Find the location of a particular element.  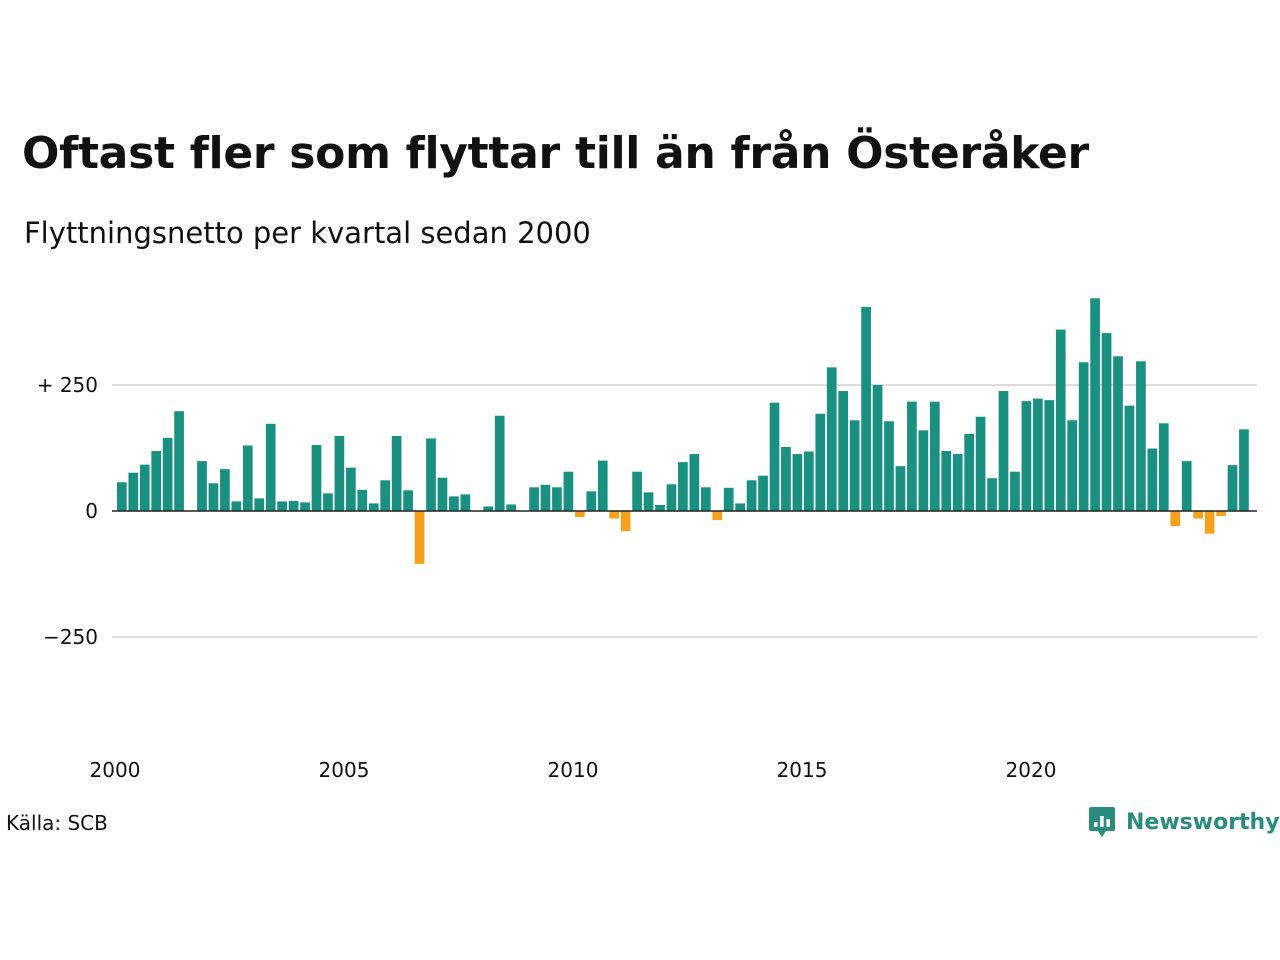

x-tick-label: 2010 is located at coordinates (573, 770).